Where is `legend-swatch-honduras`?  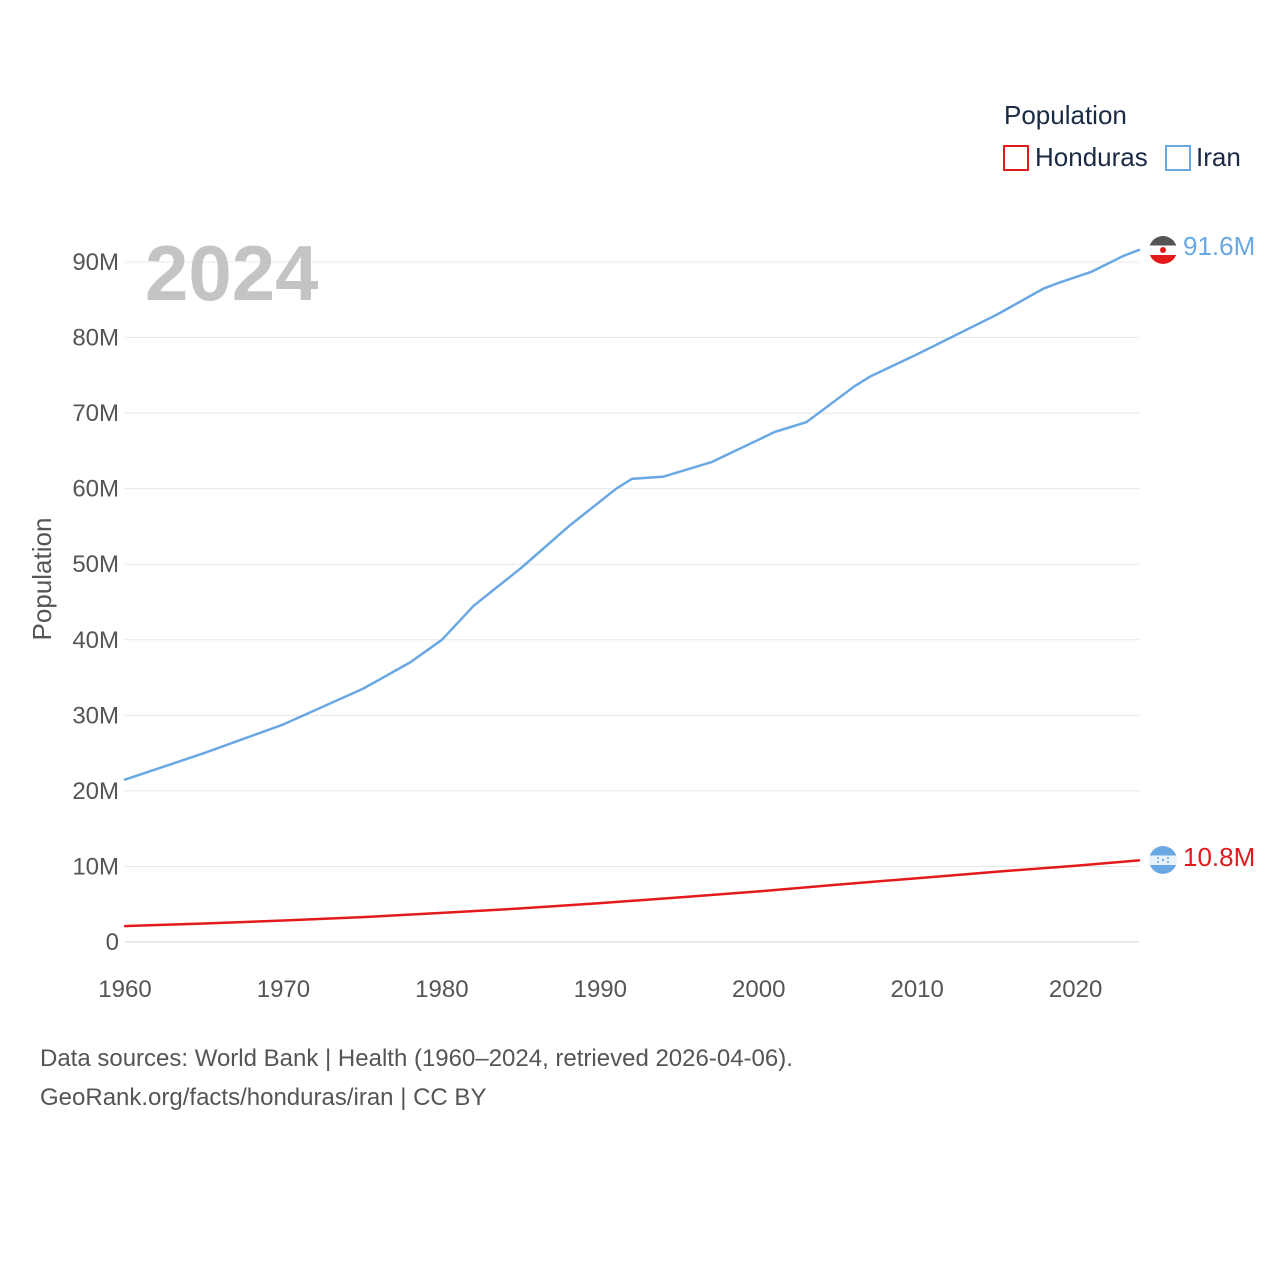
legend-swatch-honduras is located at coordinates (1016, 158).